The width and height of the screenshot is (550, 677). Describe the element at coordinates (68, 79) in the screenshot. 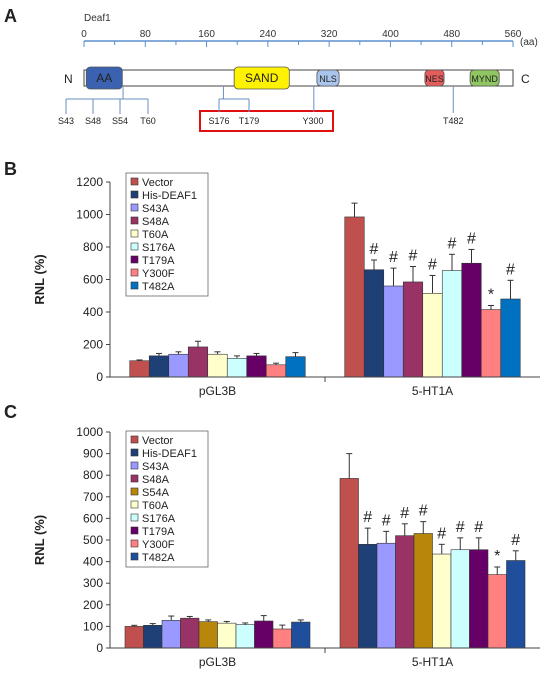

I see `n-terminus-label: N` at that location.